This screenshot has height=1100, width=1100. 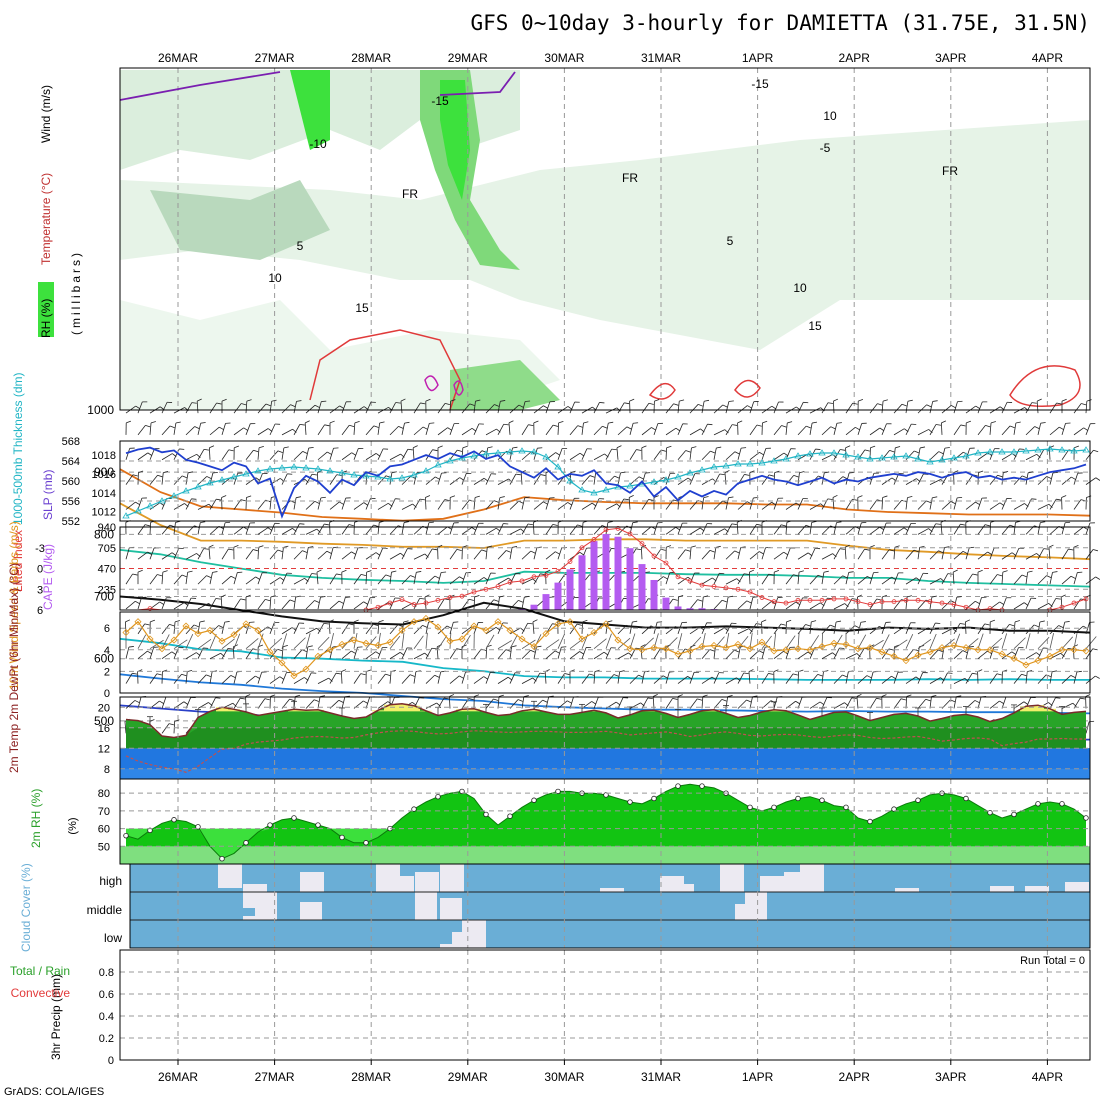 What do you see at coordinates (605, 751) in the screenshot?
I see `dewpoint-line` at bounding box center [605, 751].